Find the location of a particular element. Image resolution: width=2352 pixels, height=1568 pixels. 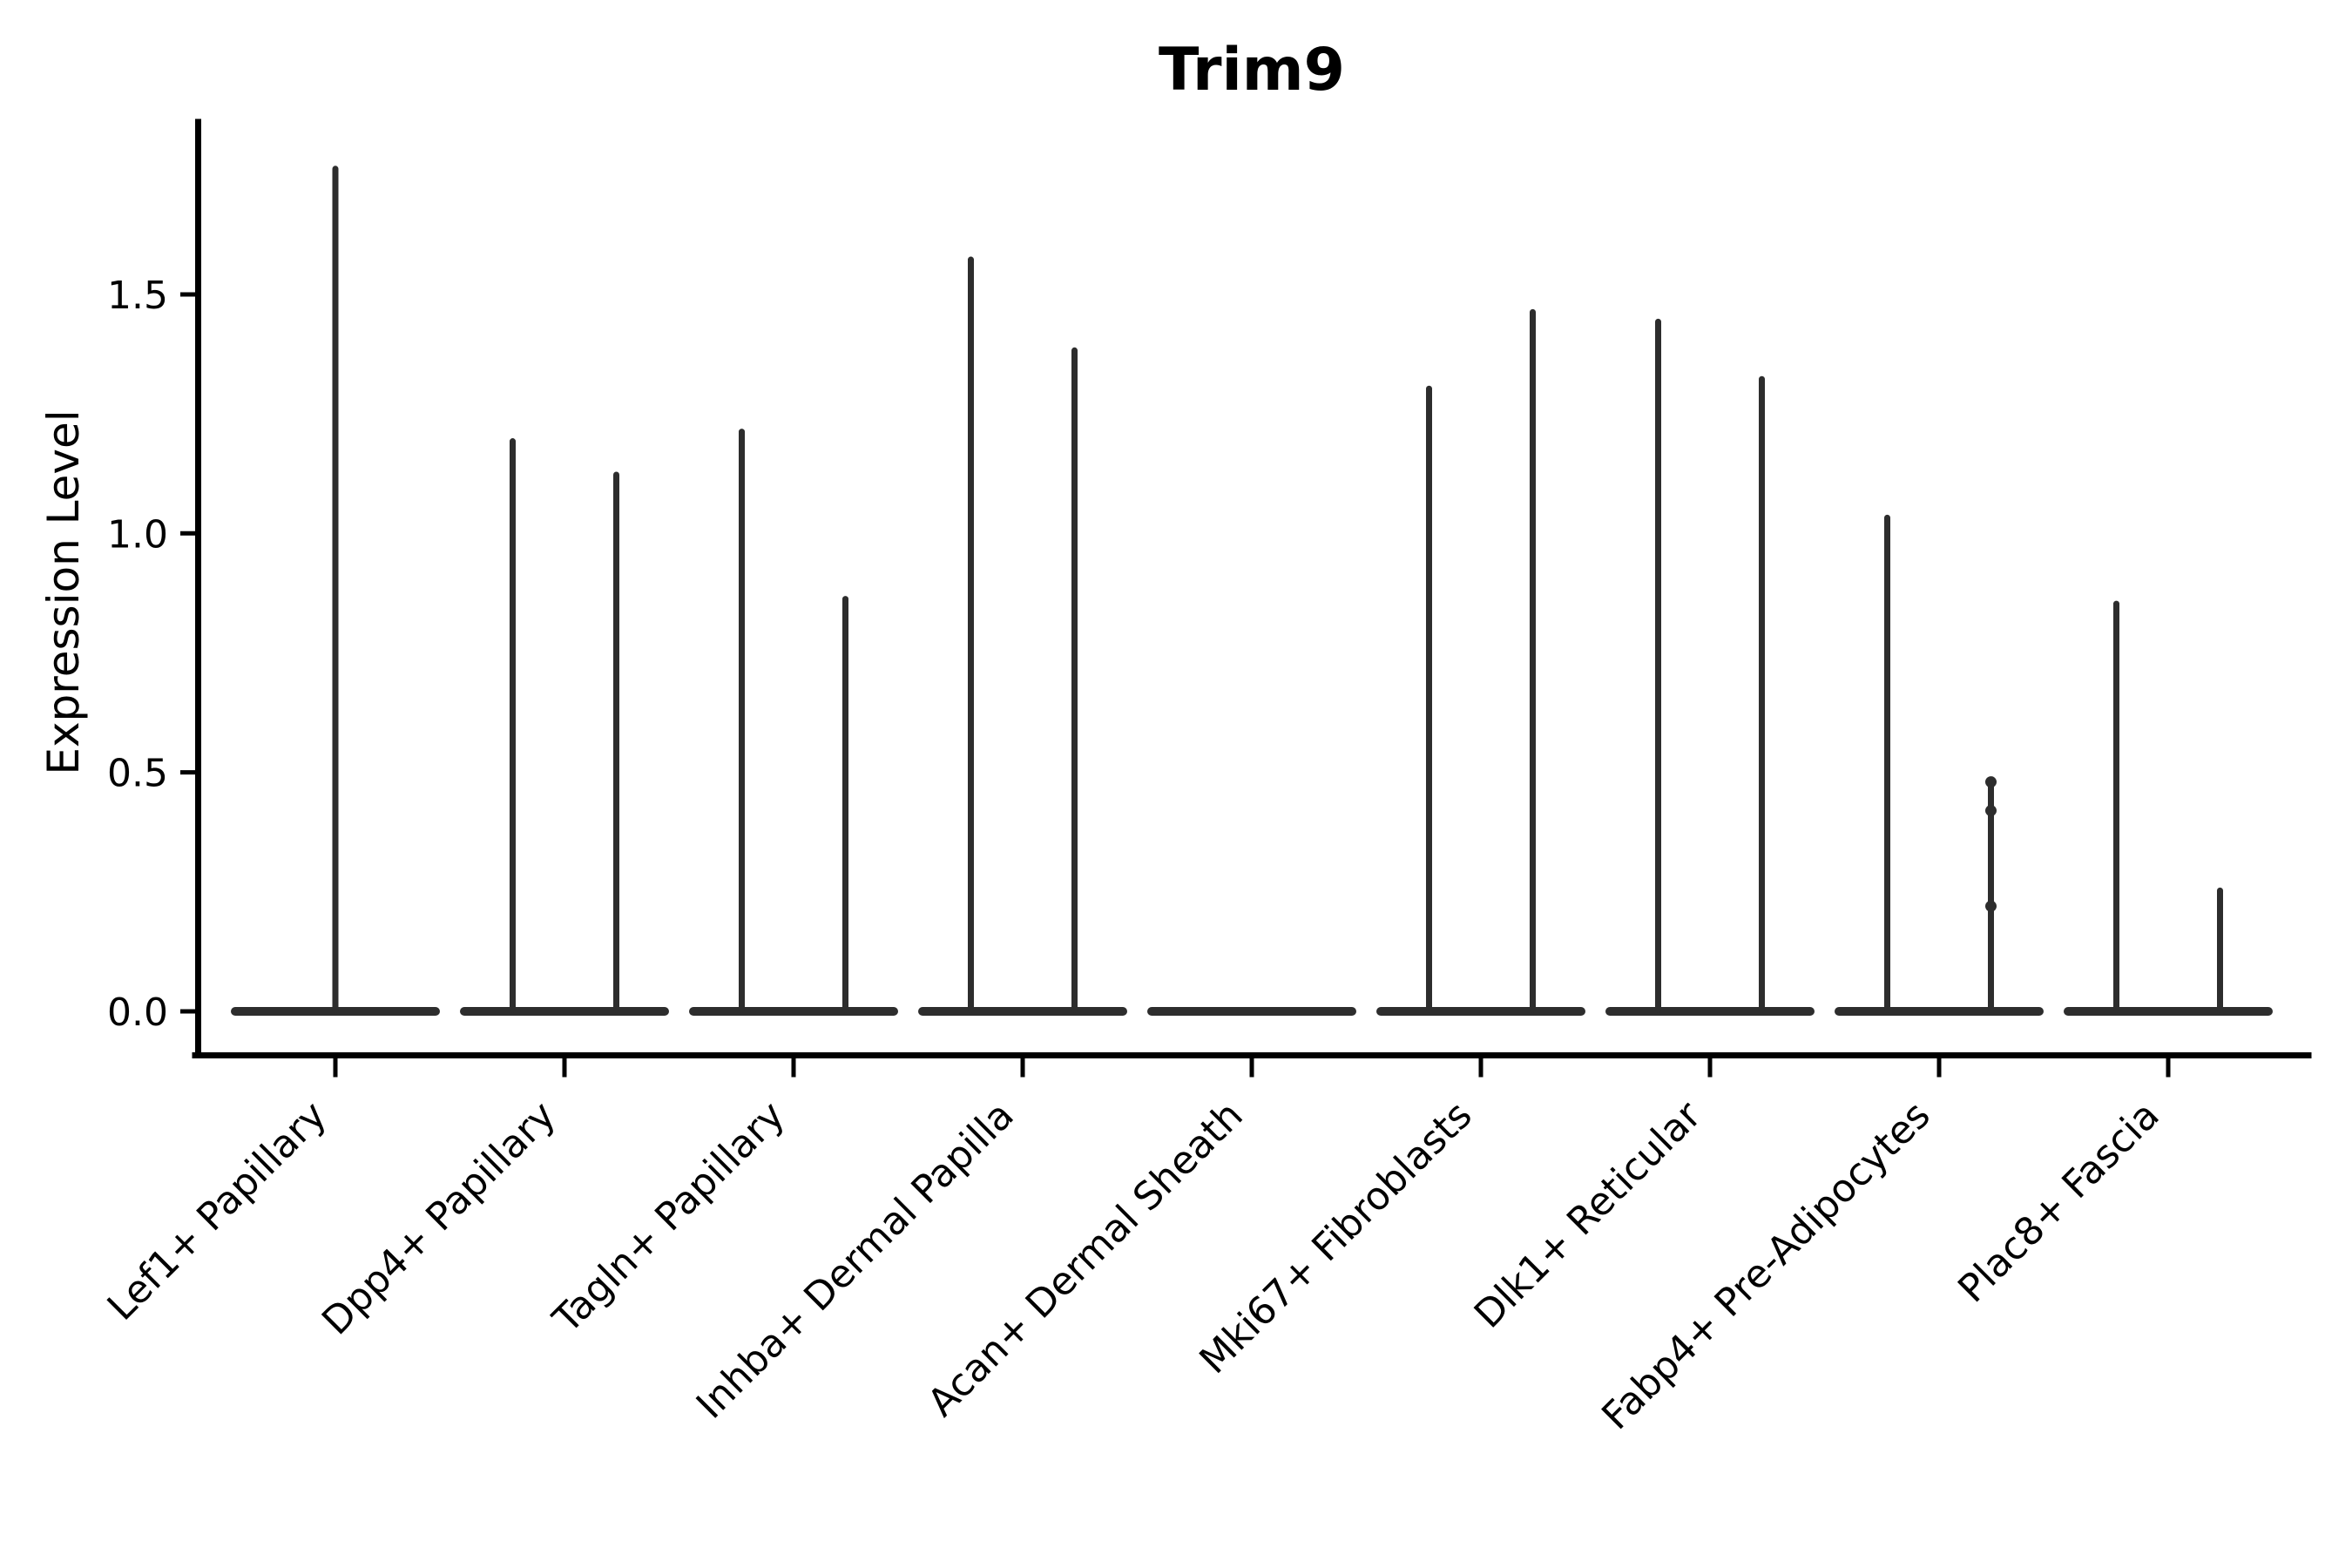

y-tick-label: 1.5 is located at coordinates (137, 296).